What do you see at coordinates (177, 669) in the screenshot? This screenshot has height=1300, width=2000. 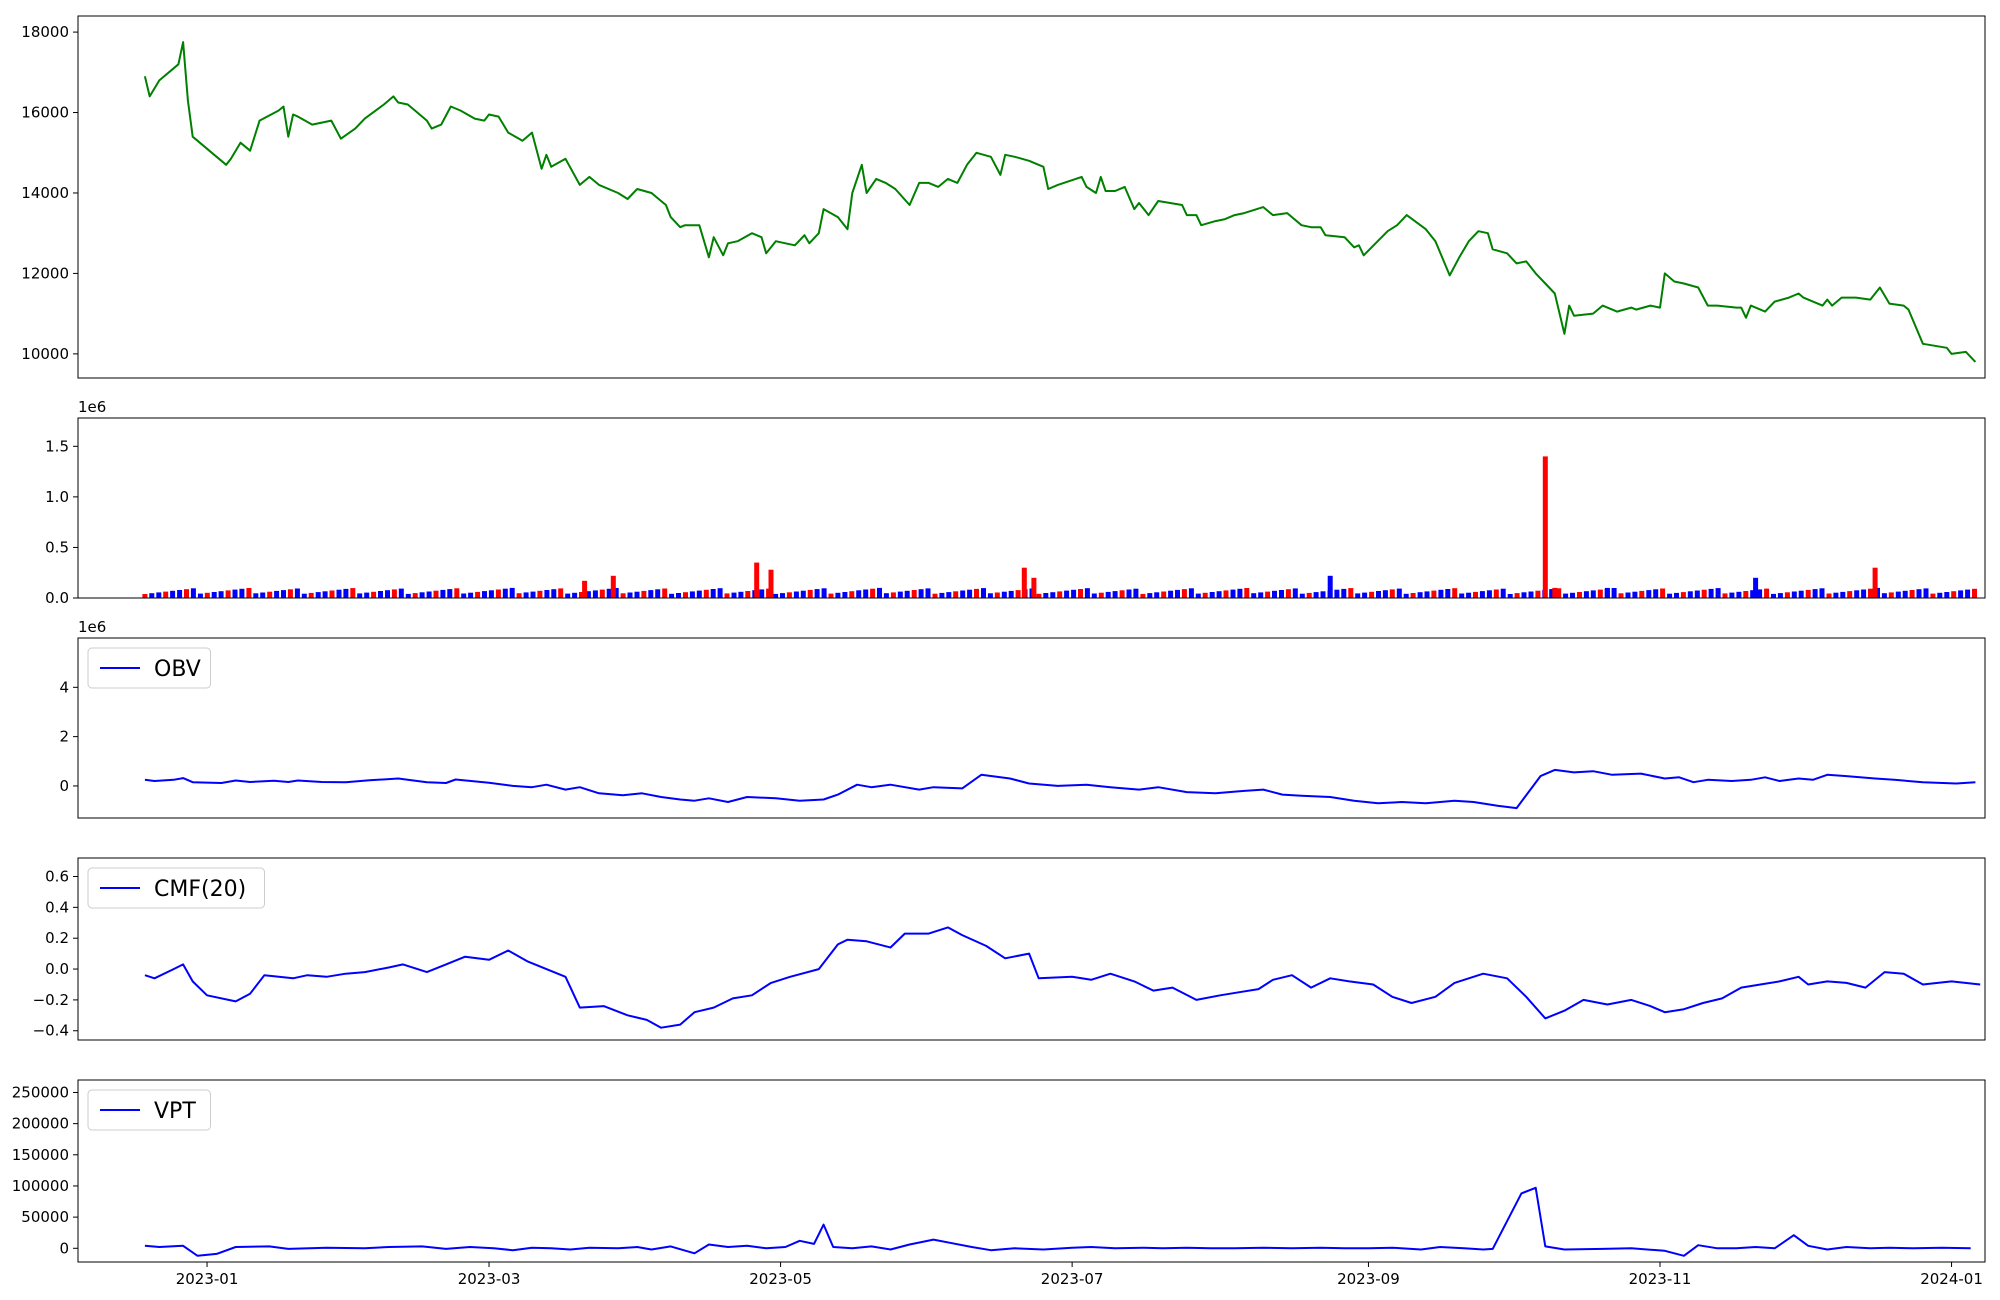 I see `legend-label: OBV` at bounding box center [177, 669].